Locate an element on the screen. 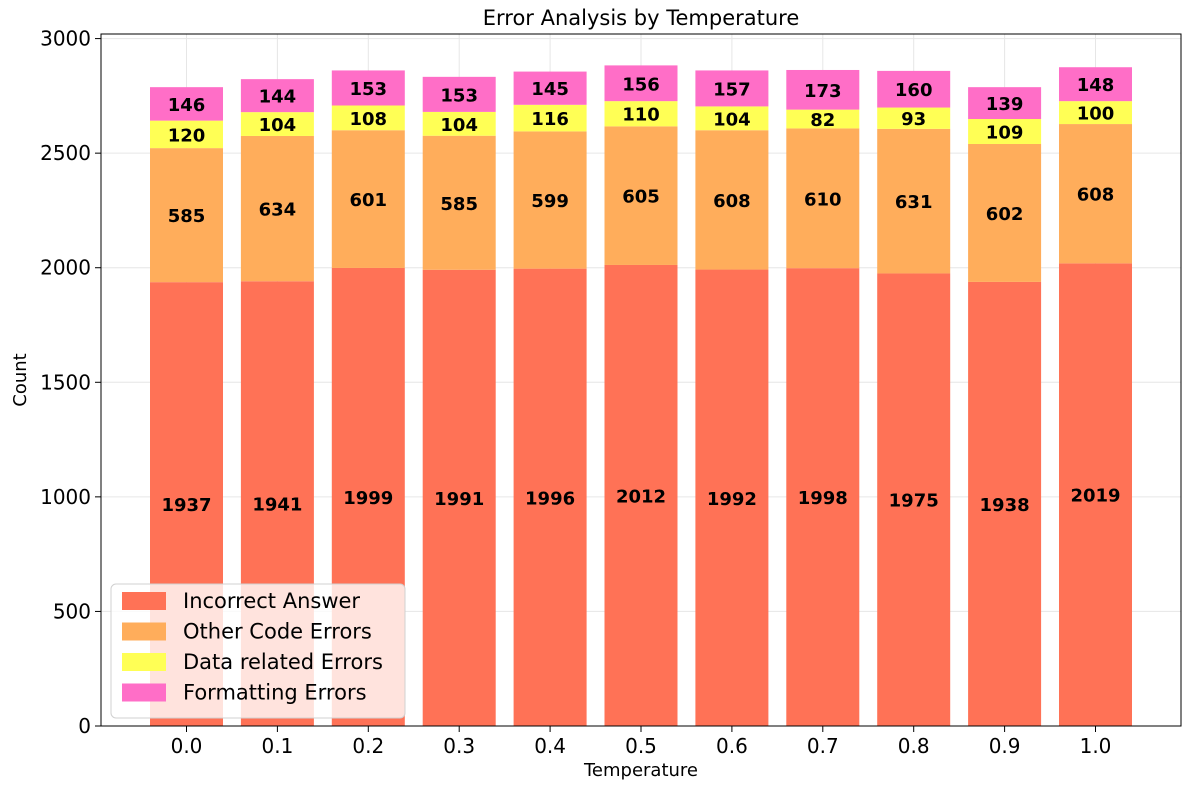  bar-value-label: 153 is located at coordinates (459, 95).